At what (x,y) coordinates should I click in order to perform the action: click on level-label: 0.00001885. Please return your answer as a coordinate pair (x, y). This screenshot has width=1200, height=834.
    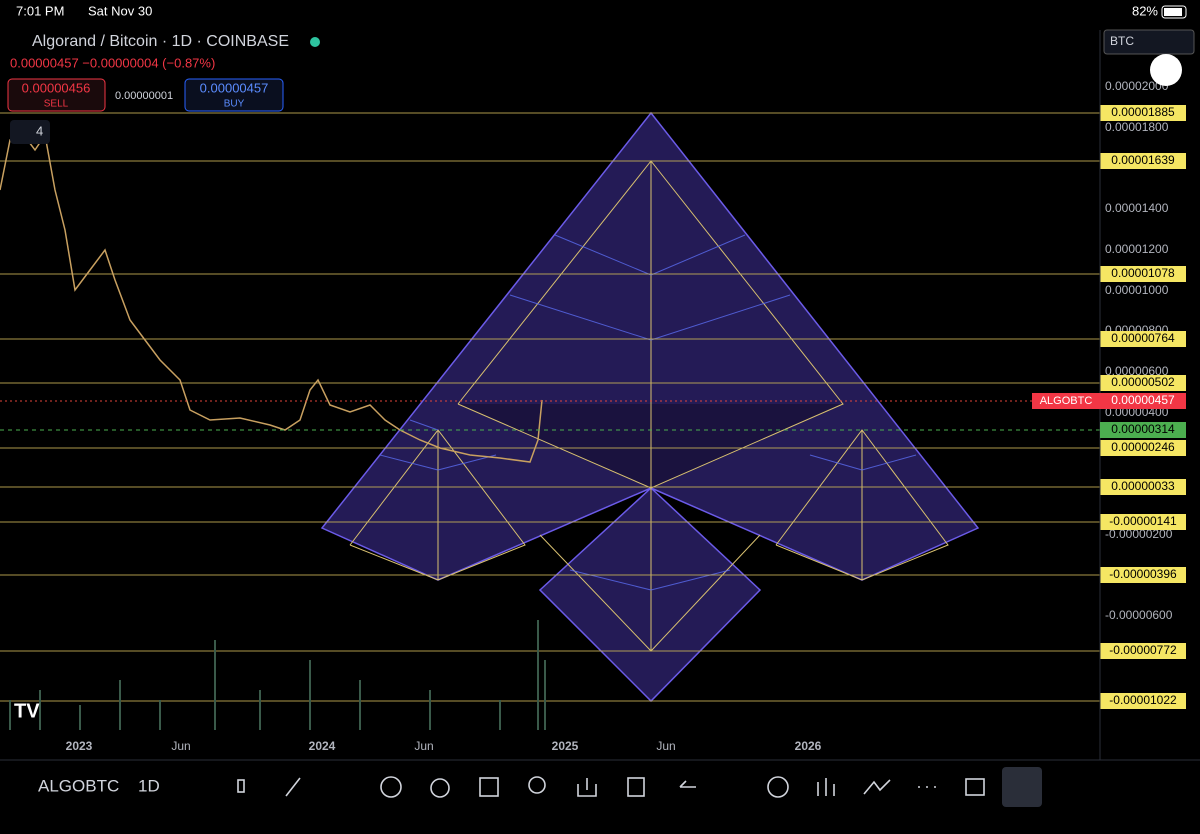
    Looking at the image, I should click on (1143, 112).